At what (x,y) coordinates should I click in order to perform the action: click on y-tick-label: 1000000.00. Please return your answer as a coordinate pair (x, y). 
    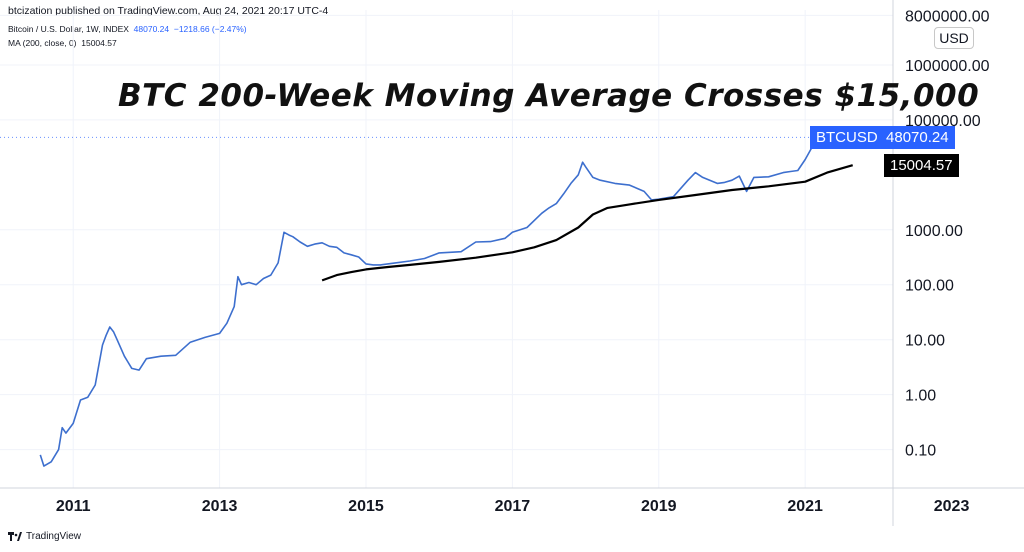
    Looking at the image, I should click on (947, 66).